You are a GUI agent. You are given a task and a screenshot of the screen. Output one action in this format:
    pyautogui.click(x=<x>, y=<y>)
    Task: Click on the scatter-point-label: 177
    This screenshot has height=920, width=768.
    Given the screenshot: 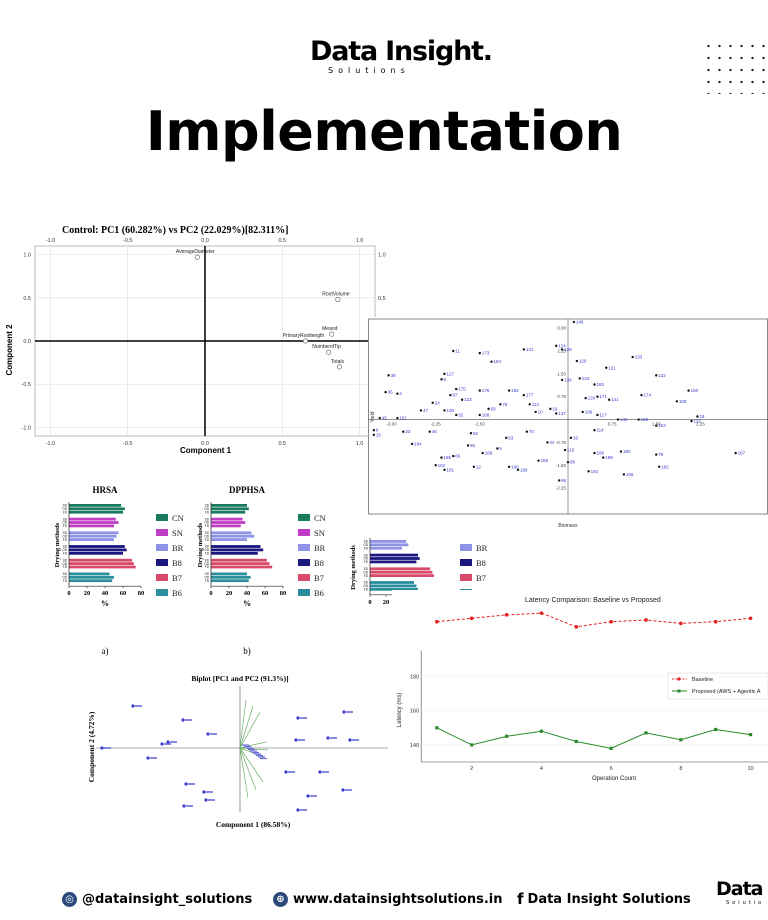 What is the action you would take?
    pyautogui.click(x=530, y=395)
    